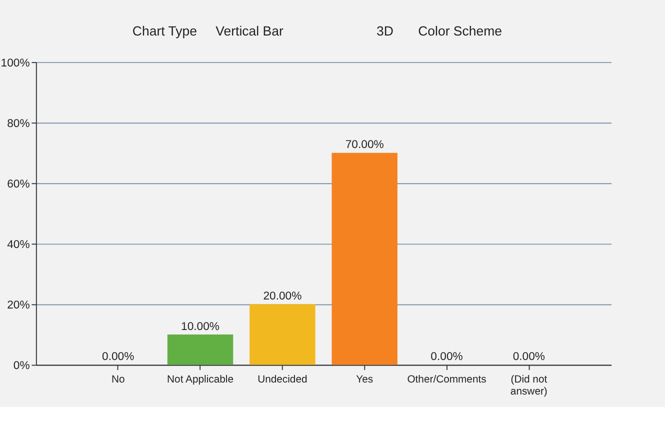  What do you see at coordinates (460, 31) in the screenshot?
I see `text: Color Scheme` at bounding box center [460, 31].